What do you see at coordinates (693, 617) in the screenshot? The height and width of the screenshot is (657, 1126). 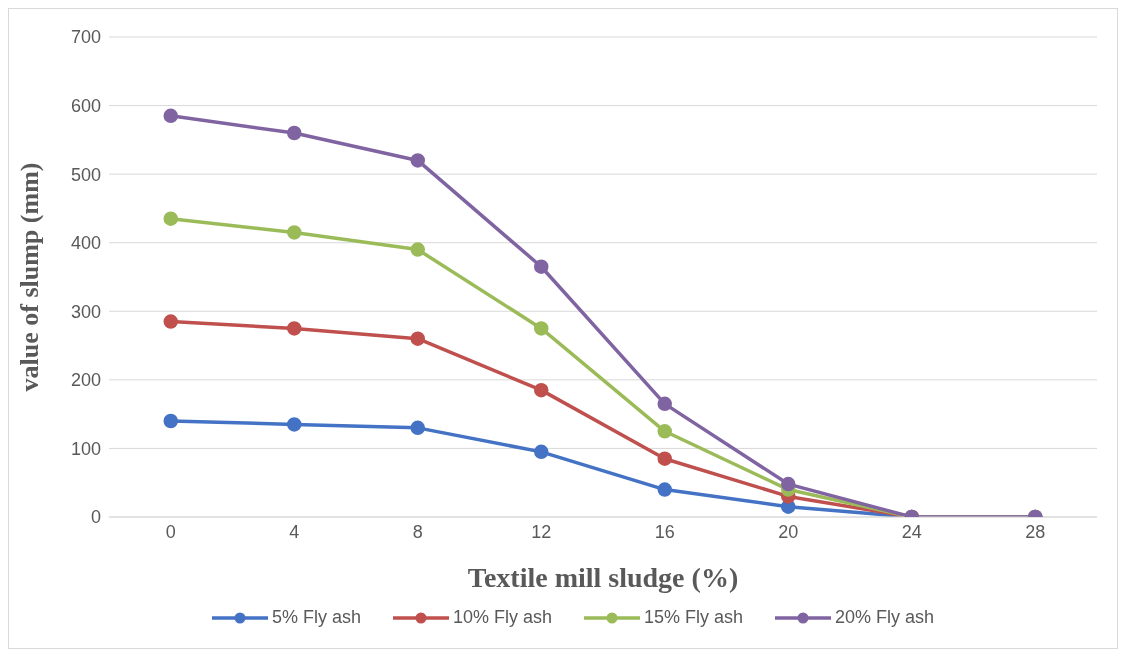 I see `legend-label: 15% Fly ash` at bounding box center [693, 617].